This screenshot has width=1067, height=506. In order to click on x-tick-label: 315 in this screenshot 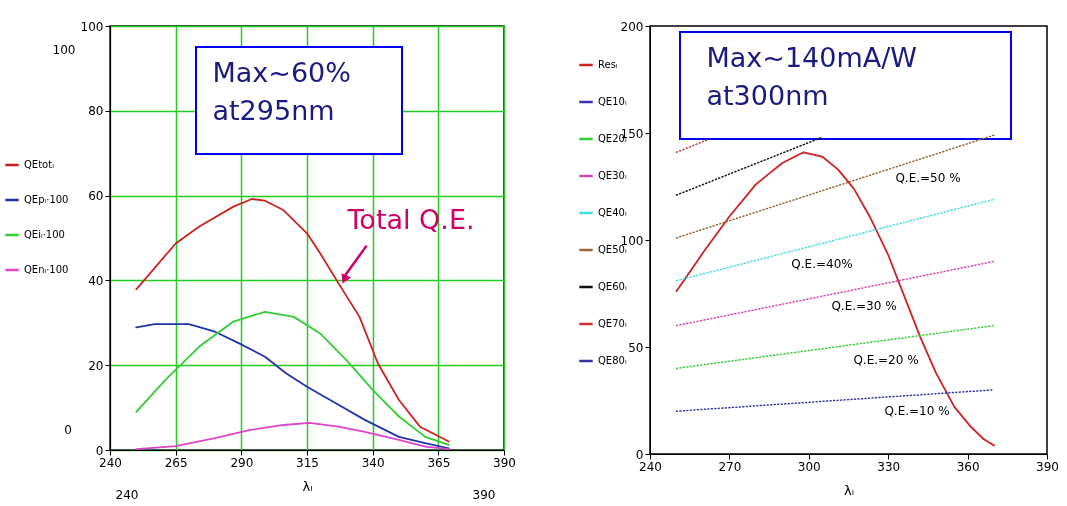, I will do `click(307, 462)`.